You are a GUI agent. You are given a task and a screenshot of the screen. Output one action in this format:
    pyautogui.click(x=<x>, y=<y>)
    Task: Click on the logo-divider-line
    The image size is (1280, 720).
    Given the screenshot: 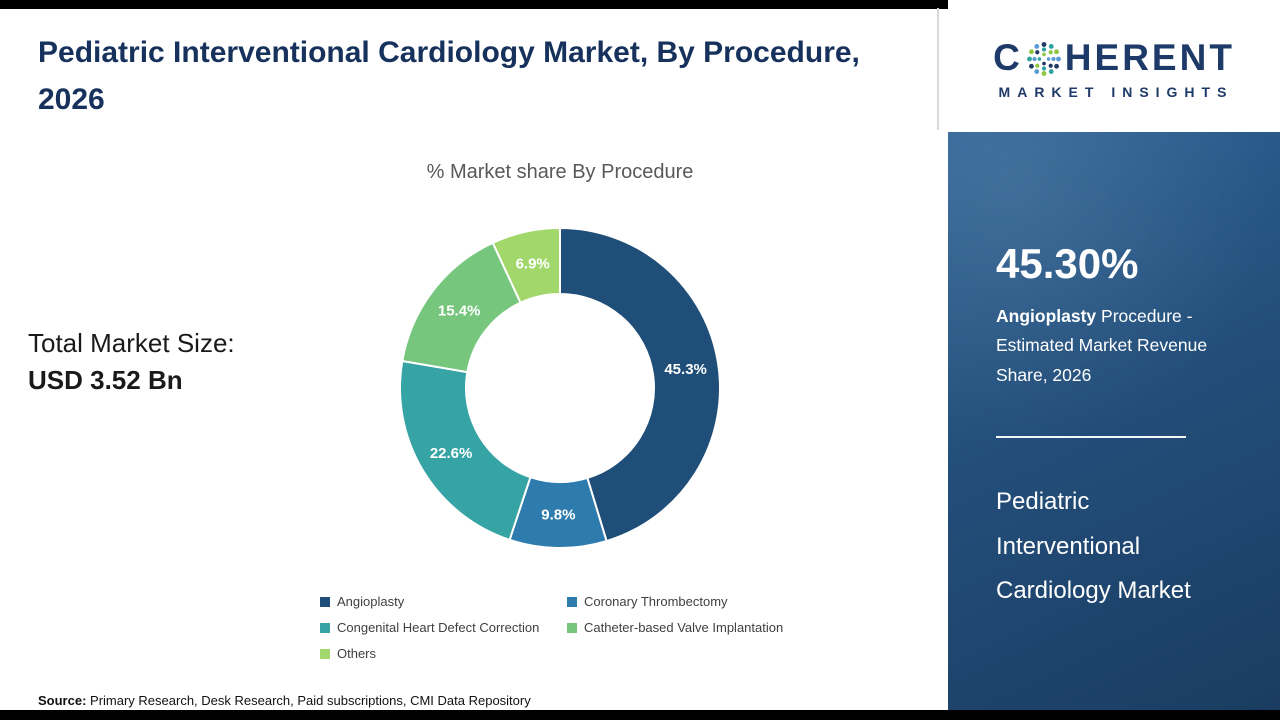 What is the action you would take?
    pyautogui.click(x=938, y=69)
    